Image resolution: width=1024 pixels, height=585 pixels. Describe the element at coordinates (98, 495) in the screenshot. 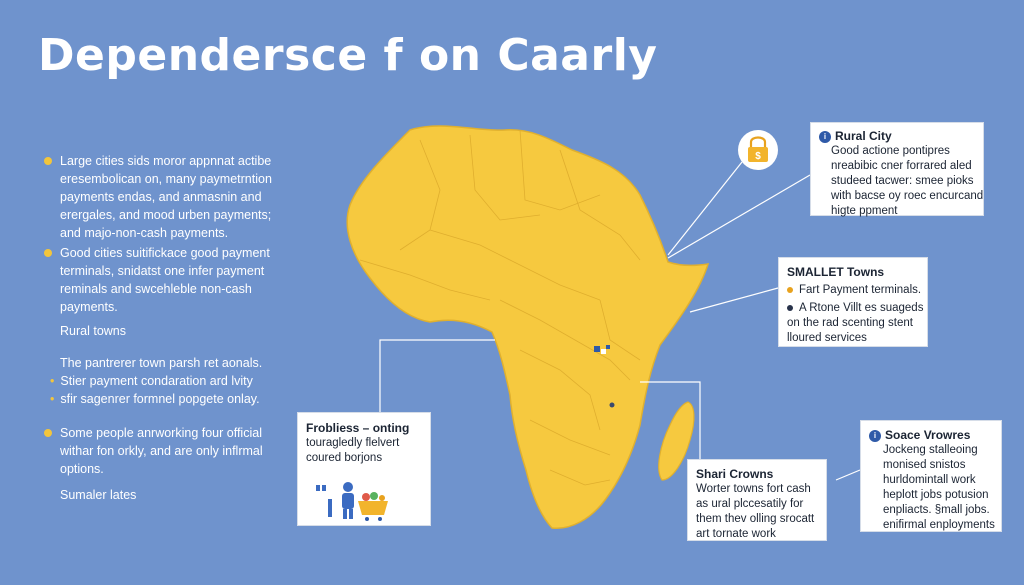

I see `smaller-rates-label: Sumaler lates` at that location.